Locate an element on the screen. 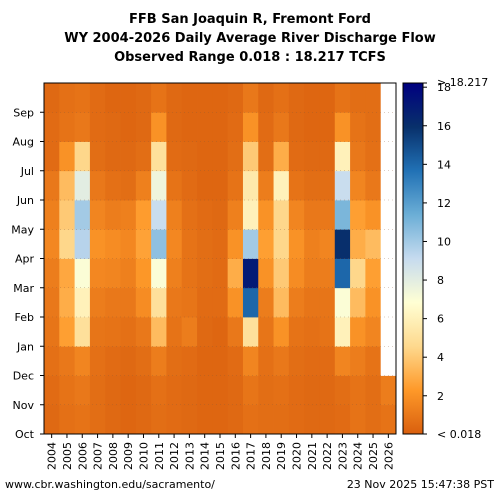 The width and height of the screenshot is (500, 500). heatmap-cell-2017-dec is located at coordinates (250, 361).